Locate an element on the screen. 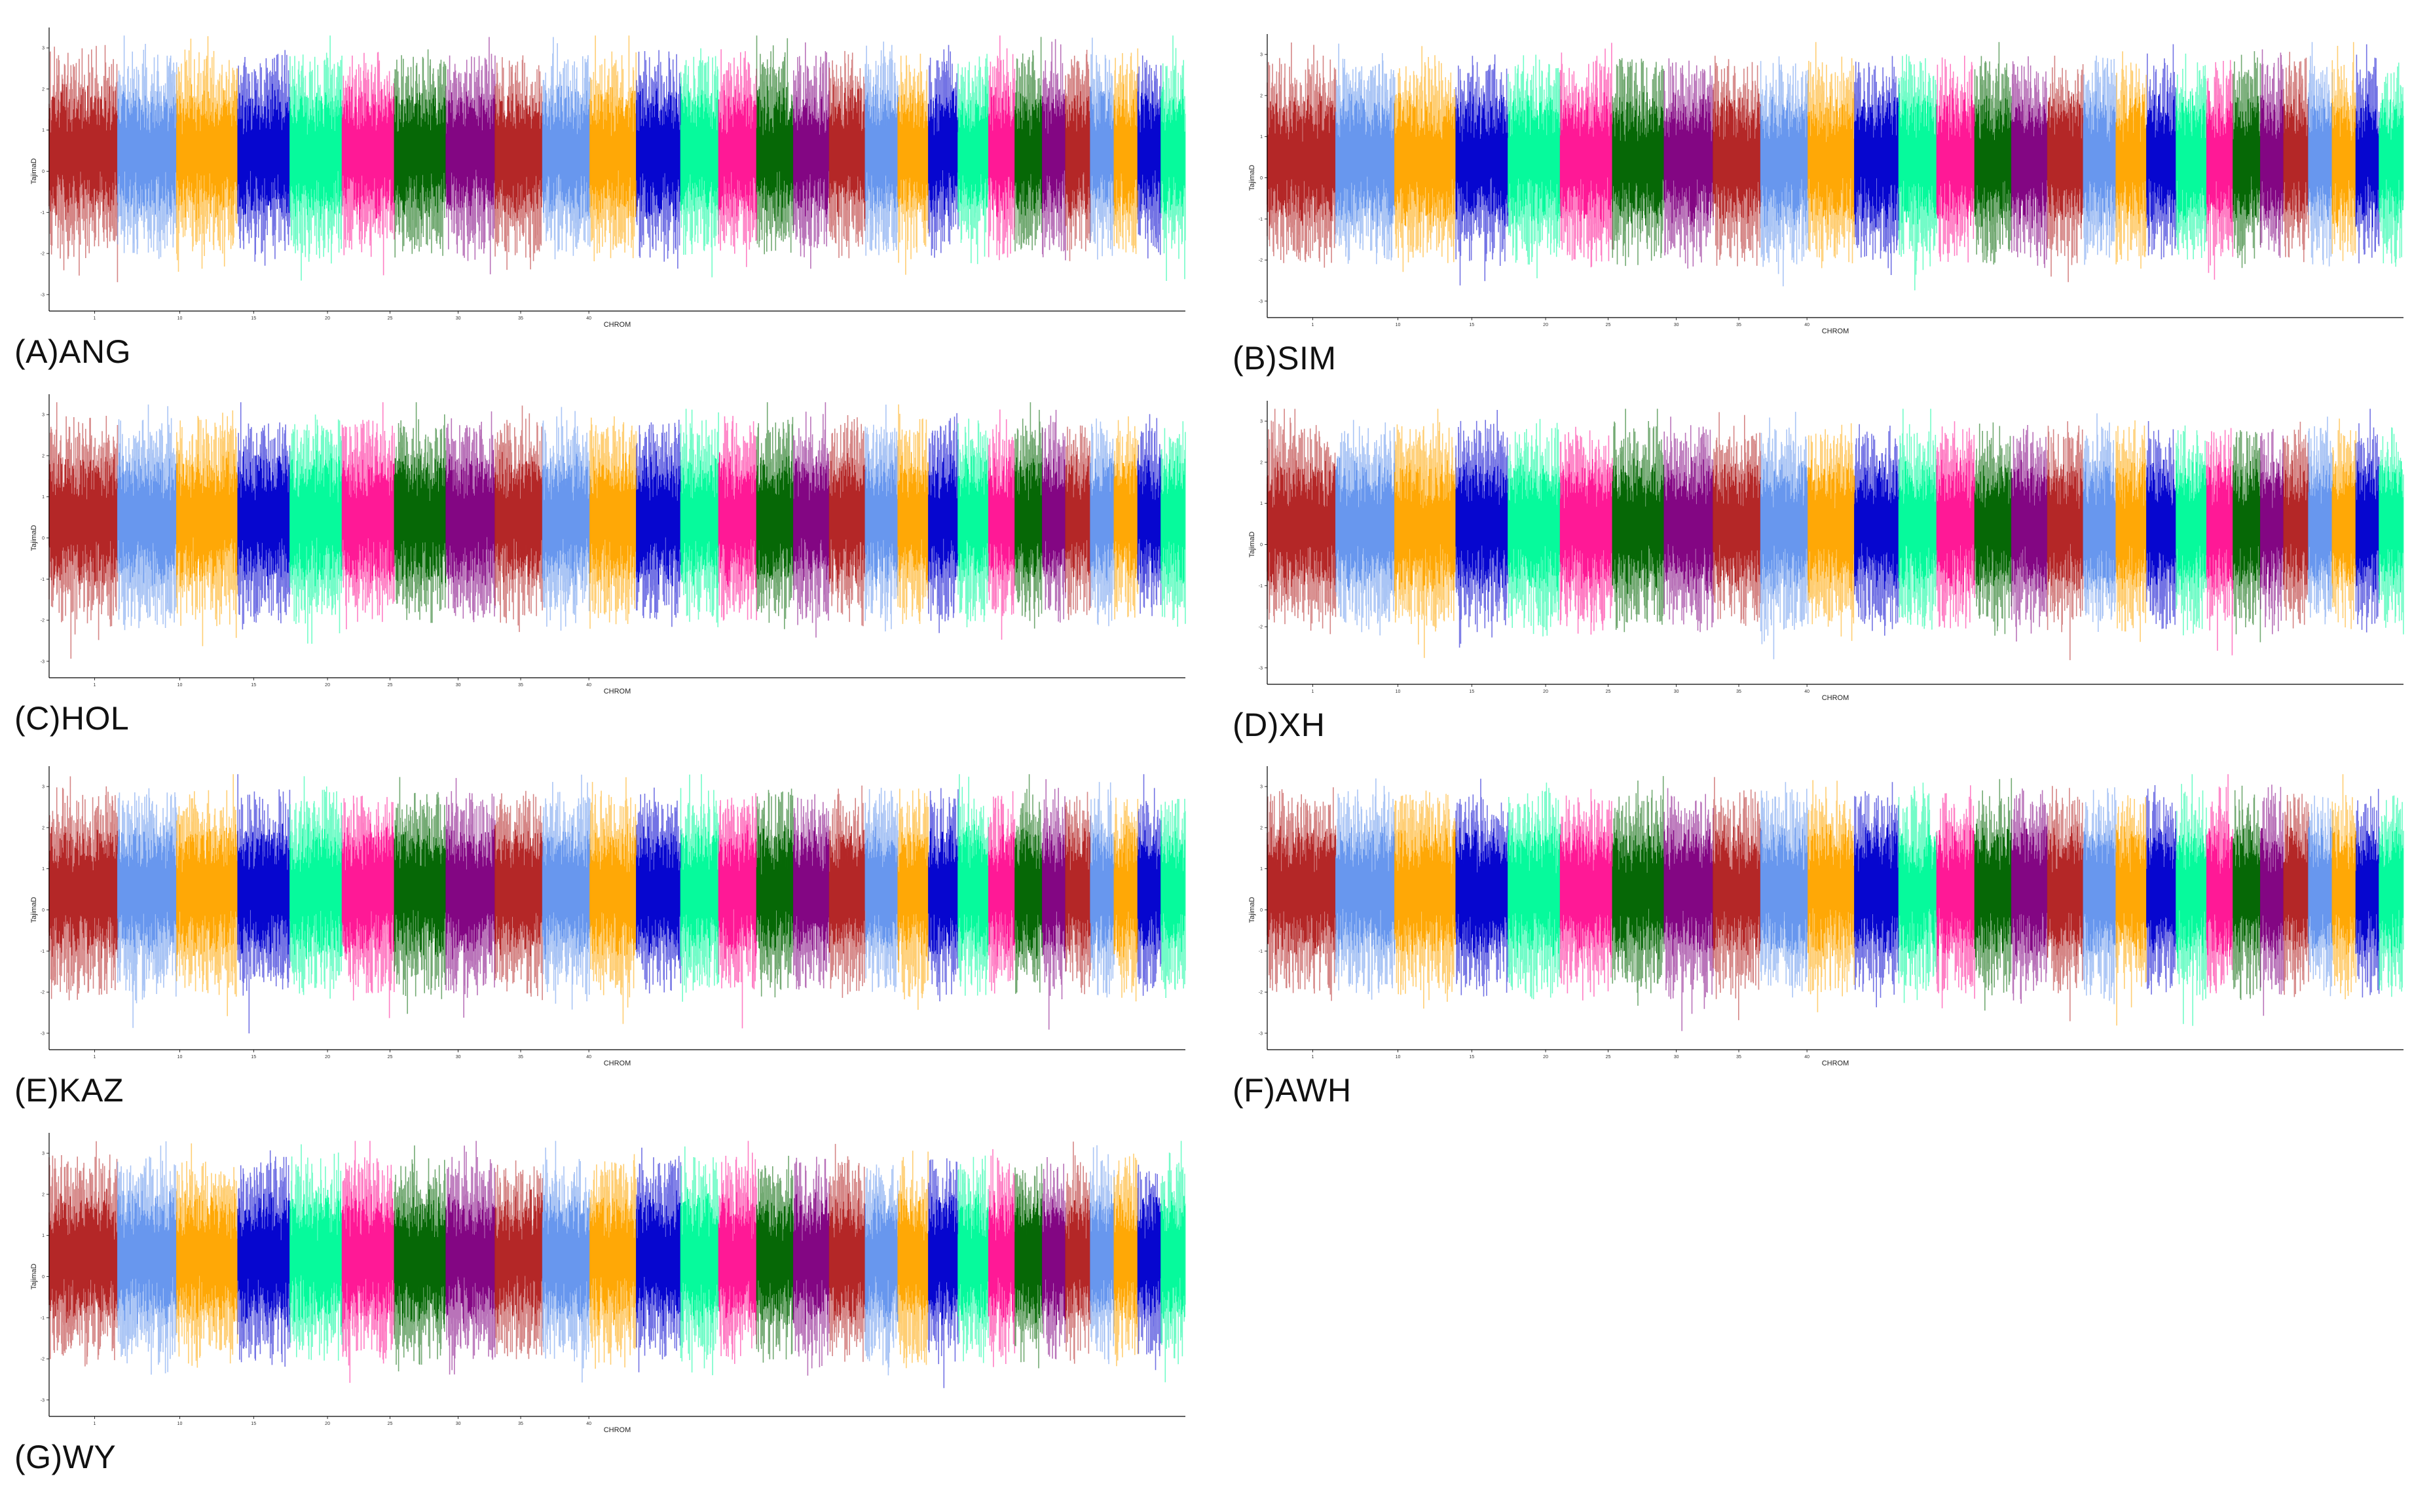  y-tick-label: 1 is located at coordinates (1261, 504).